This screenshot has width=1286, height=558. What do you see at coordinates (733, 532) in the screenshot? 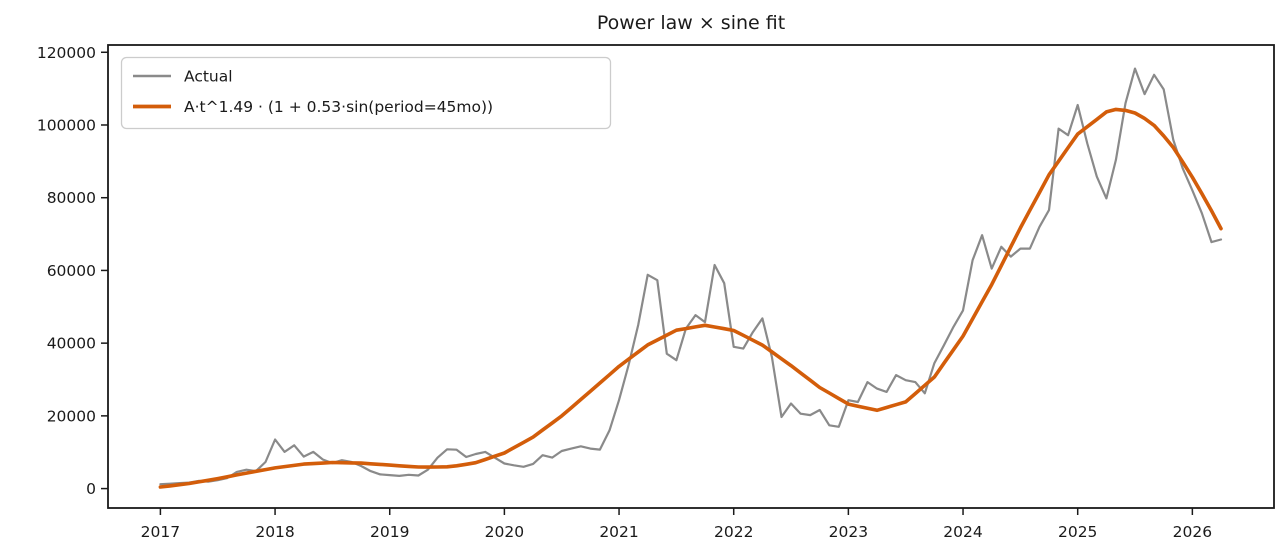
I see `x-tick-label: 2022` at bounding box center [733, 532].